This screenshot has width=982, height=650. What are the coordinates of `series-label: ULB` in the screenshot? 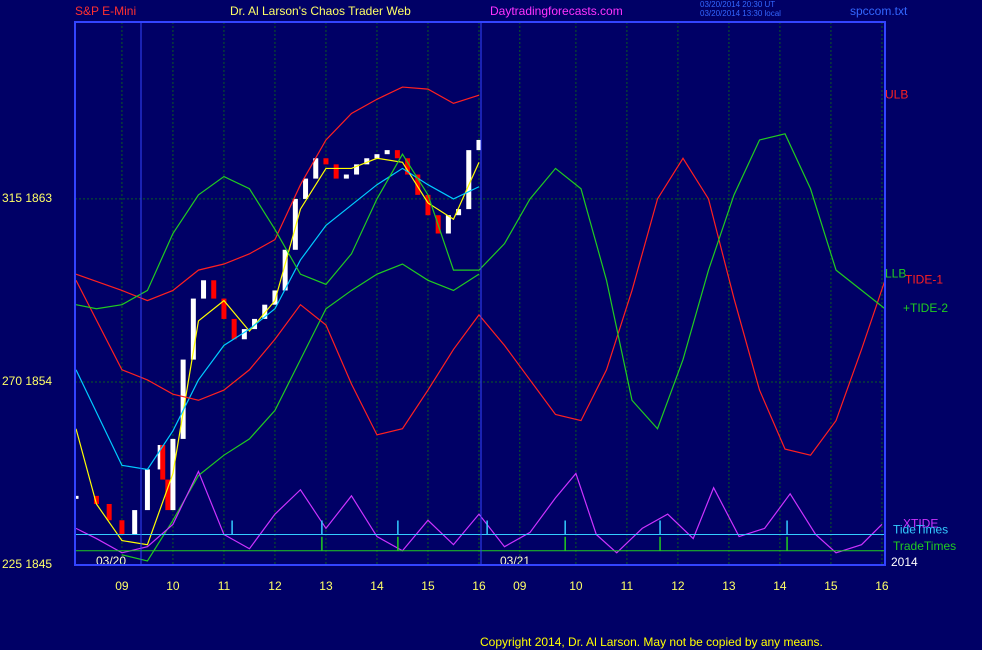 It's located at (896, 94).